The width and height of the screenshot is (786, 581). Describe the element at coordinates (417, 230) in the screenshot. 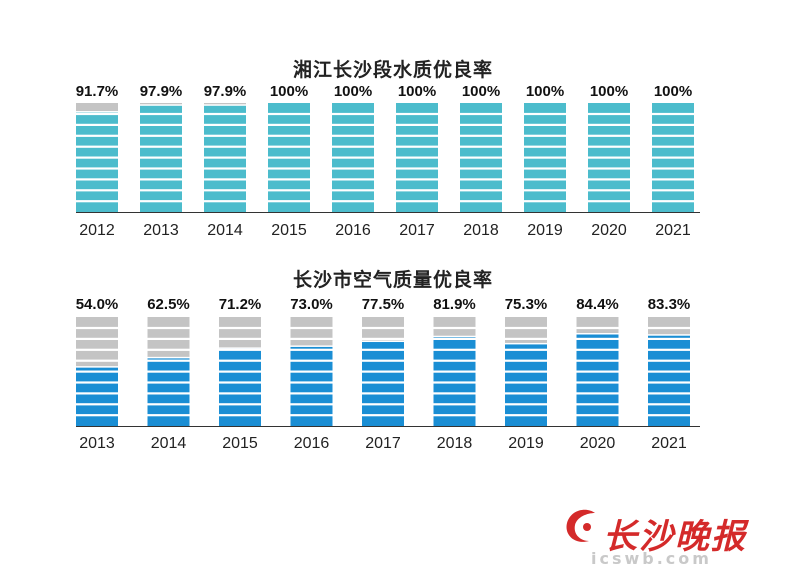

I see `tick-label: 2017` at that location.